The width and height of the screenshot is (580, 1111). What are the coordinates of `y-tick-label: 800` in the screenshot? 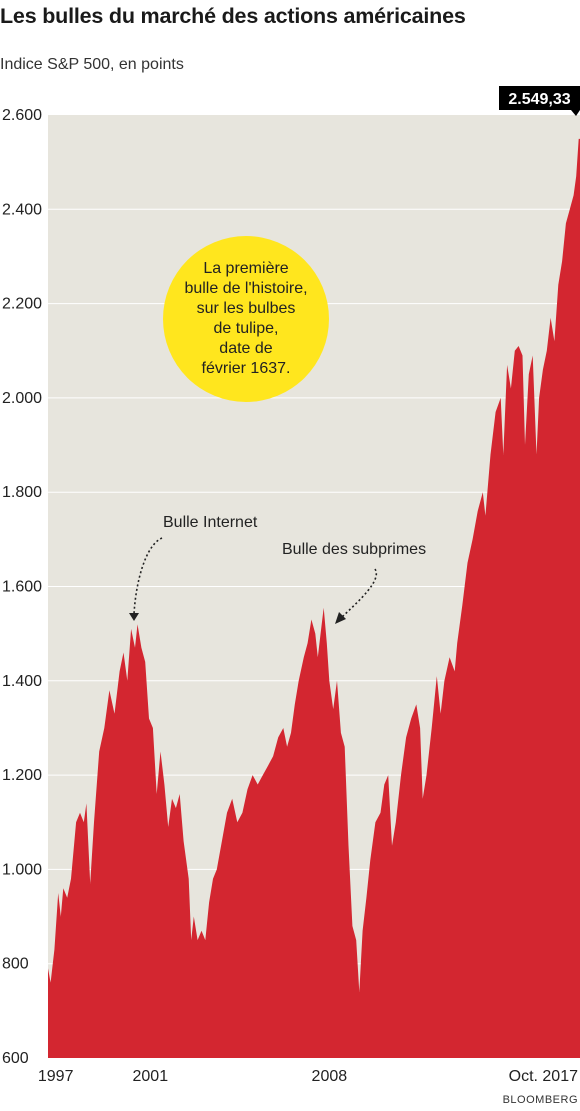 It's located at (15, 964).